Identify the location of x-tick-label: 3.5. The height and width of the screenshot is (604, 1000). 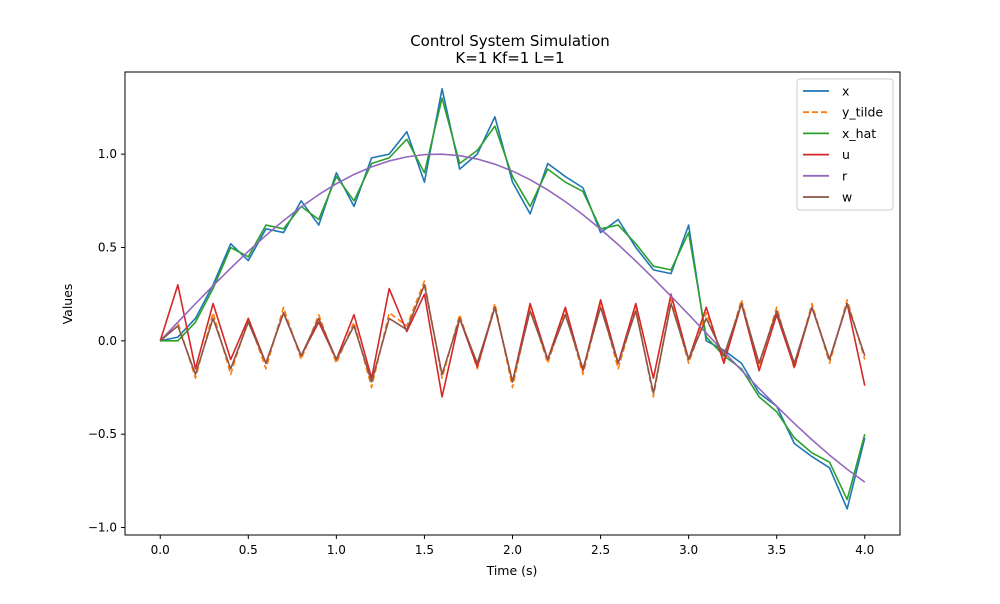
(776, 550).